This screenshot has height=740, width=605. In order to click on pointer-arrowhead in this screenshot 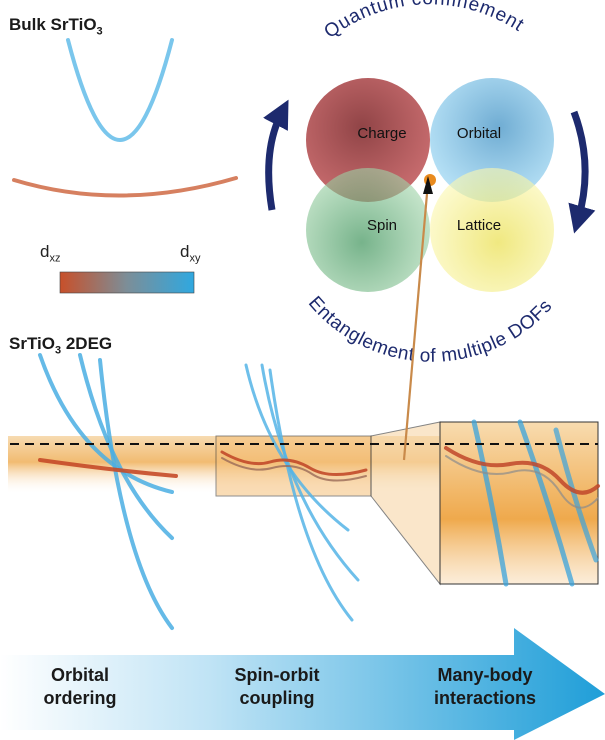, I will do `click(428, 185)`.